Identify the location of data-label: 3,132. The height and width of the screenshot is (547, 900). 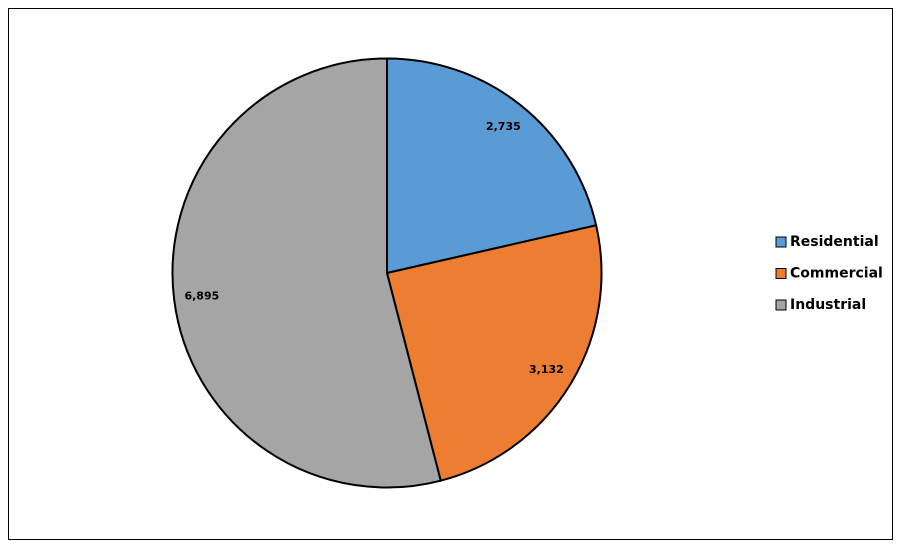
(546, 369).